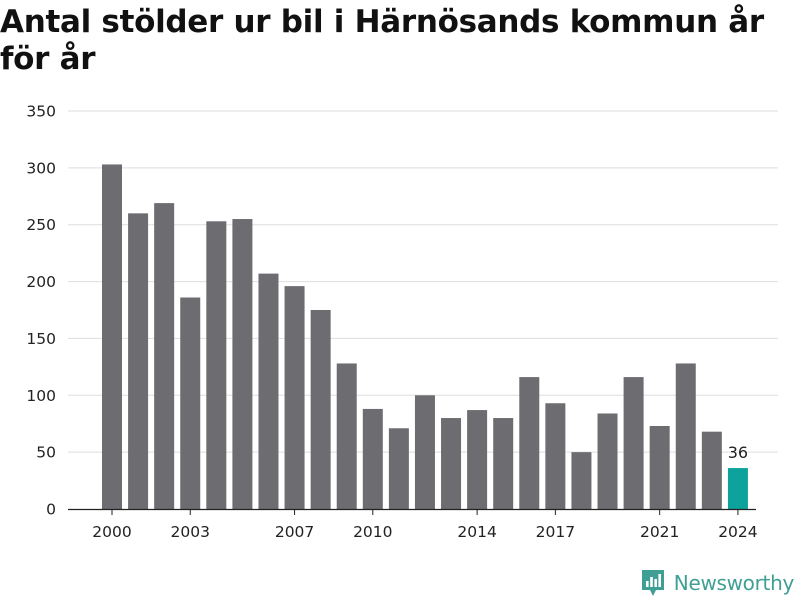  Describe the element at coordinates (425, 525) in the screenshot. I see `x-axis-tick-labels: 2000 2003 2007 2010 2014 2017 2021 2024` at that location.